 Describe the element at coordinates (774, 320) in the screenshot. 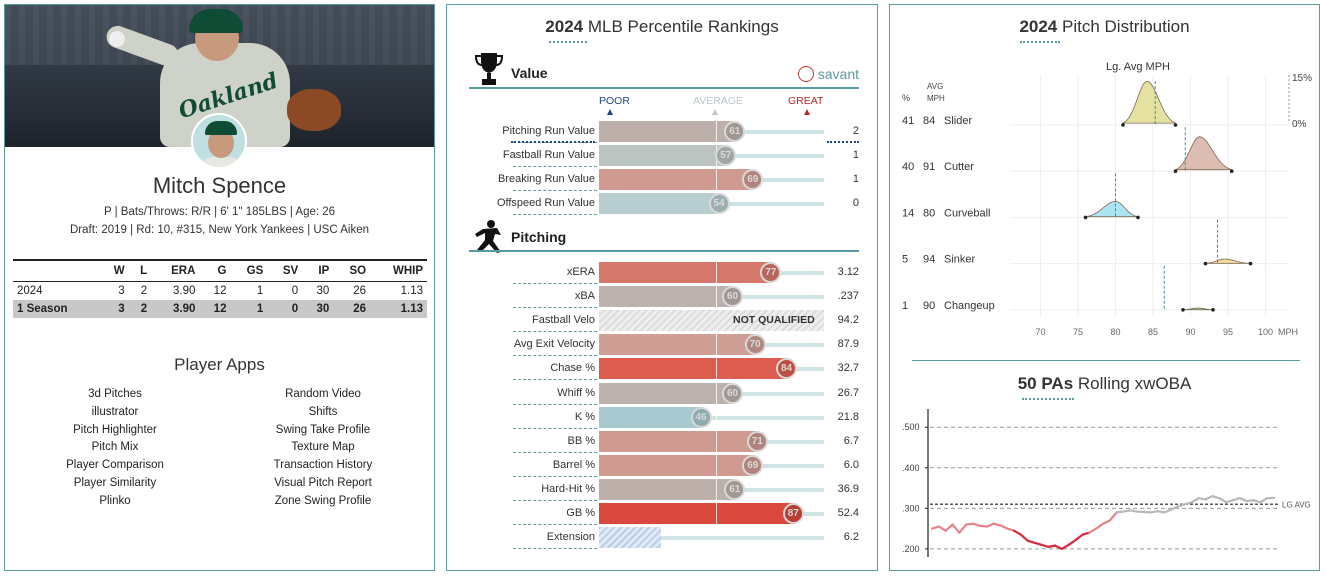

I see `not-qualified-label: NOT QUALIFIED` at that location.